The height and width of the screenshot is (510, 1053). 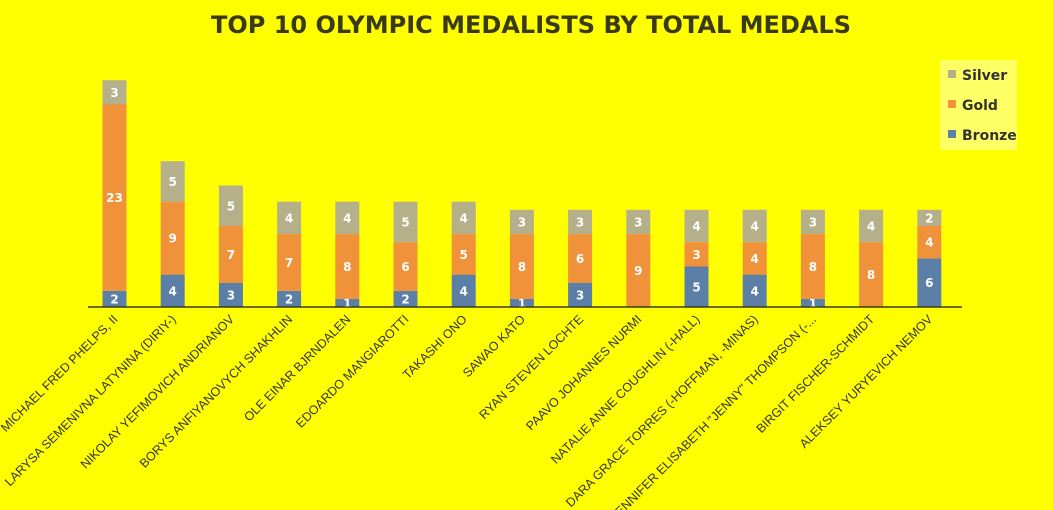 I want to click on data-label-silver-9: 3, so click(x=638, y=223).